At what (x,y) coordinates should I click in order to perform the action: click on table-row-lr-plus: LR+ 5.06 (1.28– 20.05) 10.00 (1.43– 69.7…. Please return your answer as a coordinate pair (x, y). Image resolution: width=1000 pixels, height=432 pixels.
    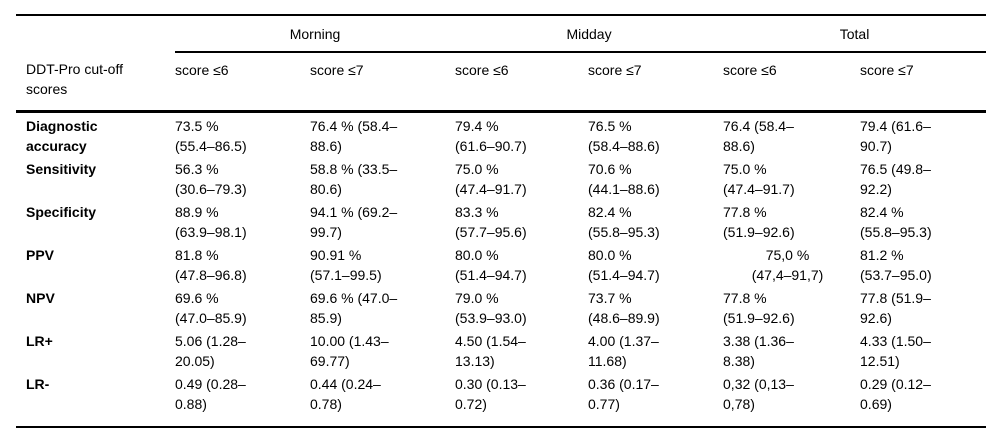
    Looking at the image, I should click on (501, 349).